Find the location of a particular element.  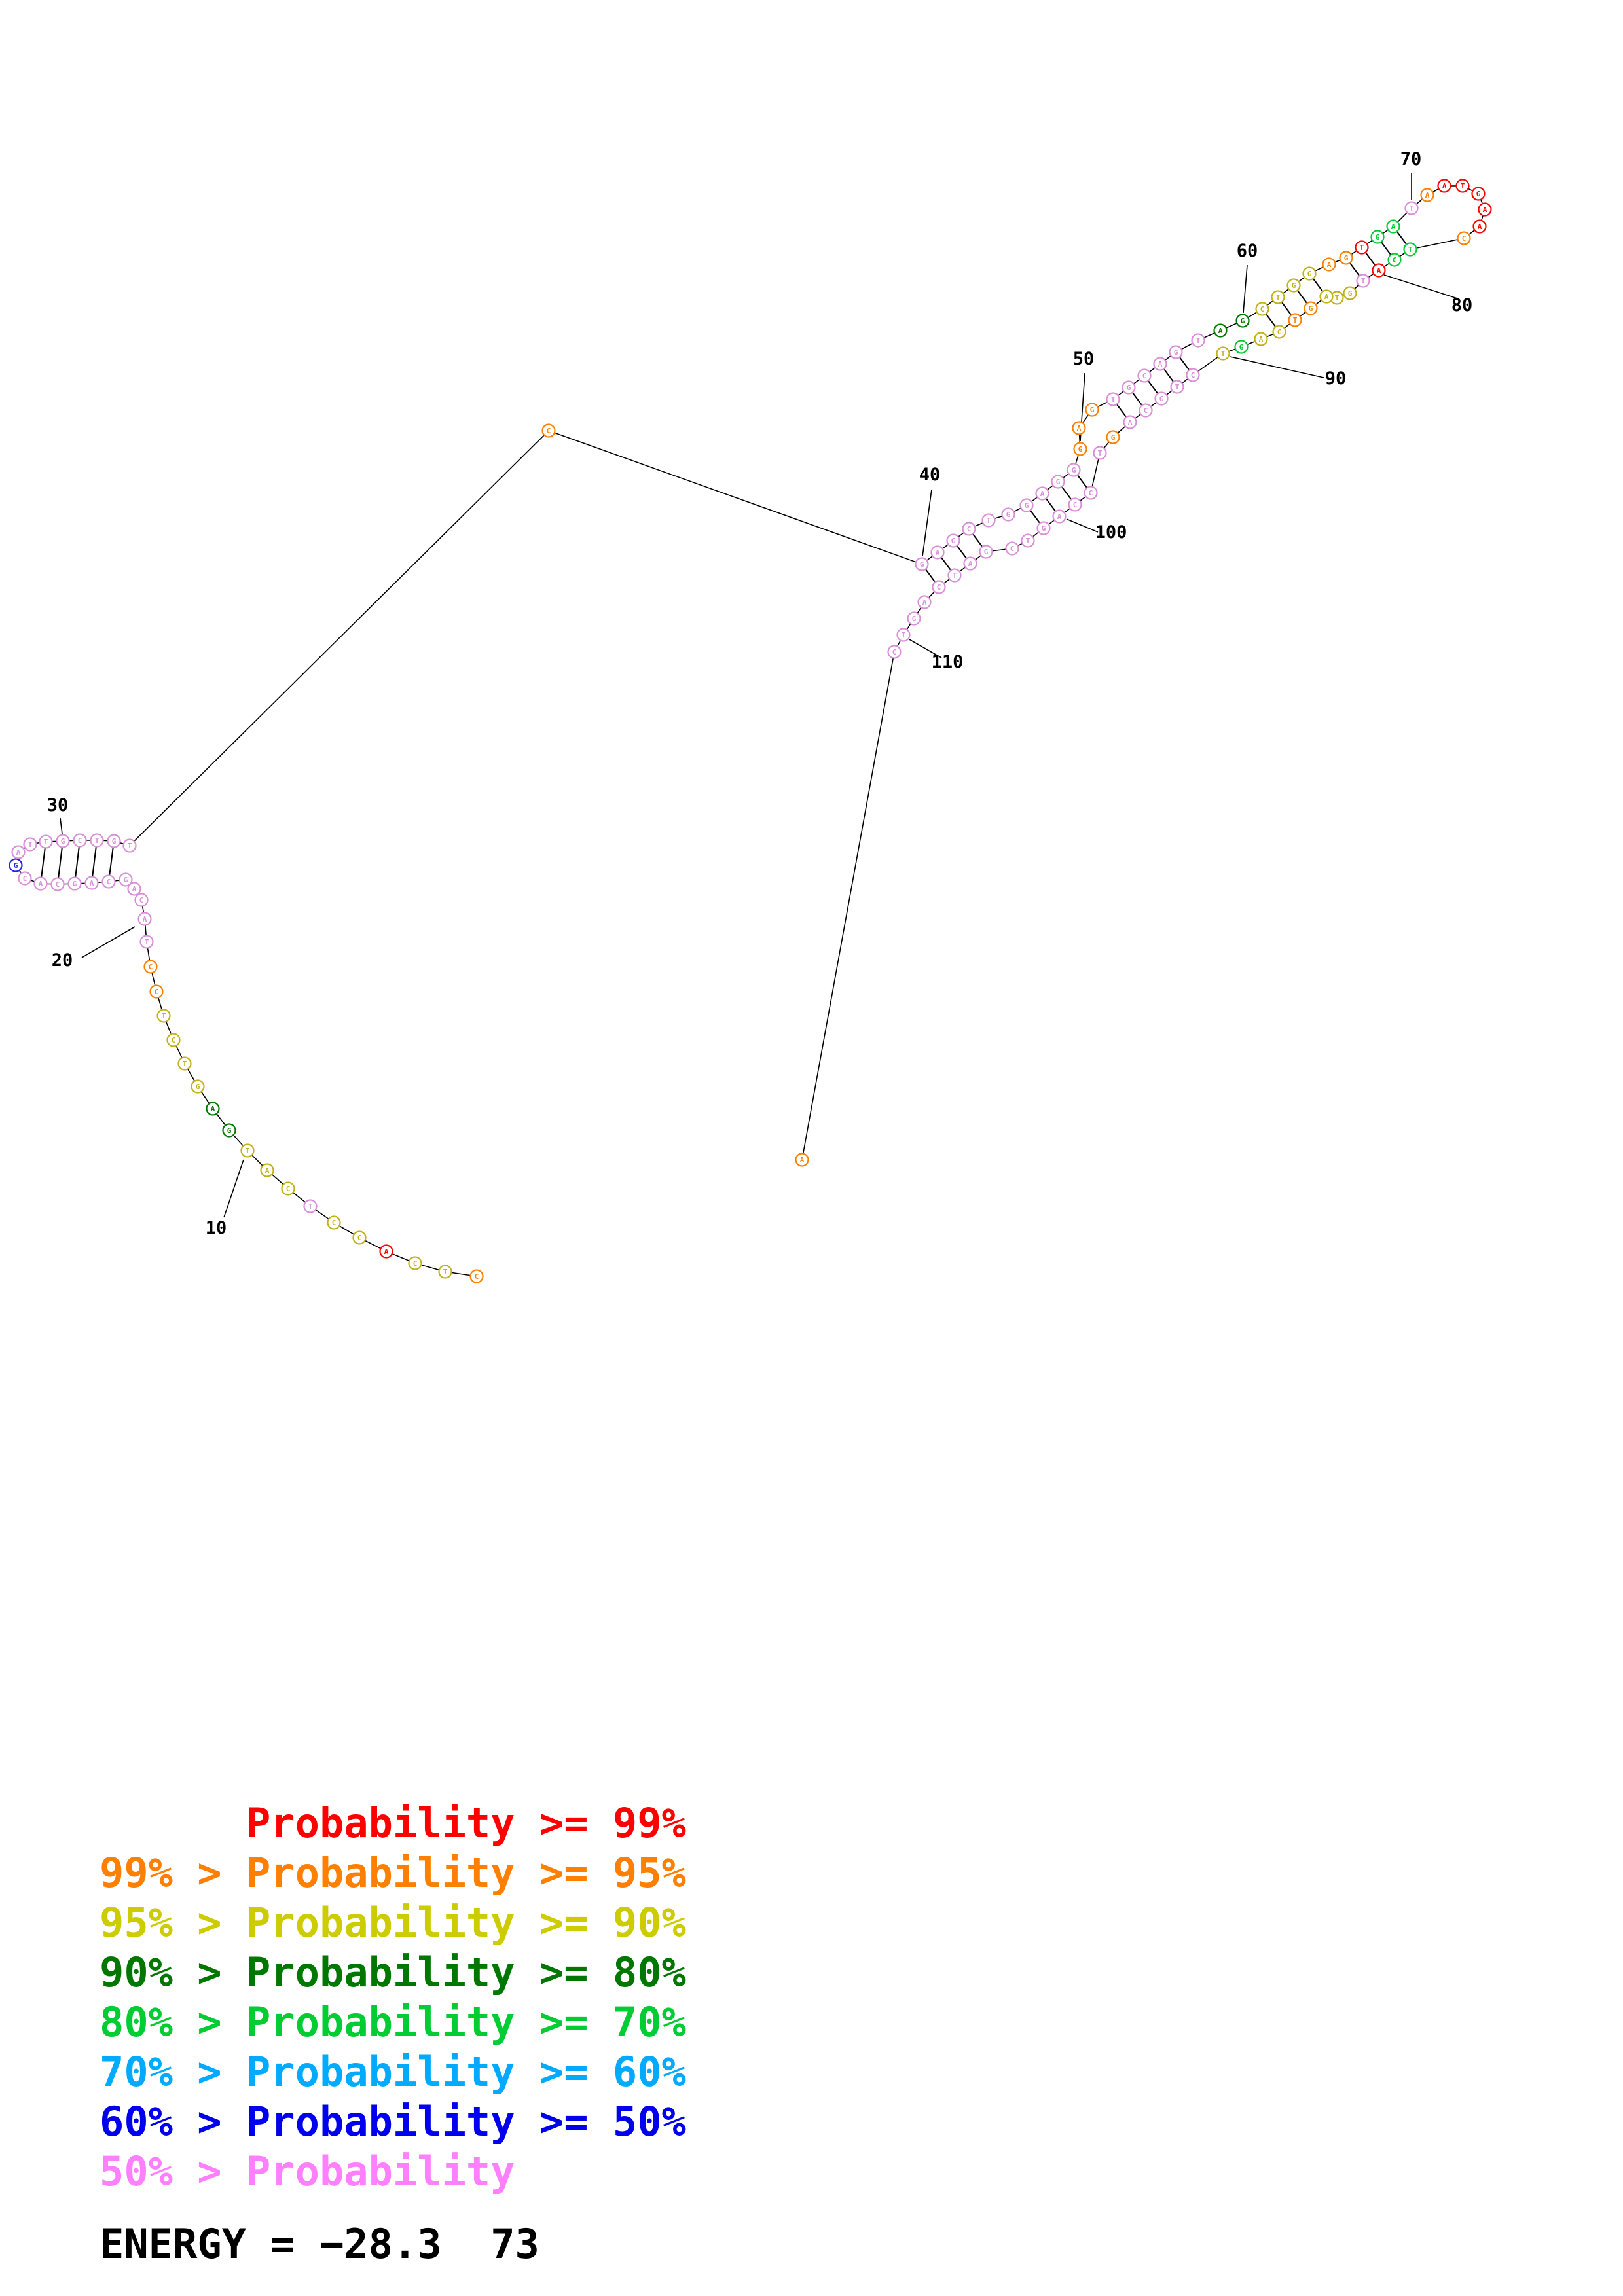

legend-line: 95% > Probability >= 90% is located at coordinates (393, 1922).